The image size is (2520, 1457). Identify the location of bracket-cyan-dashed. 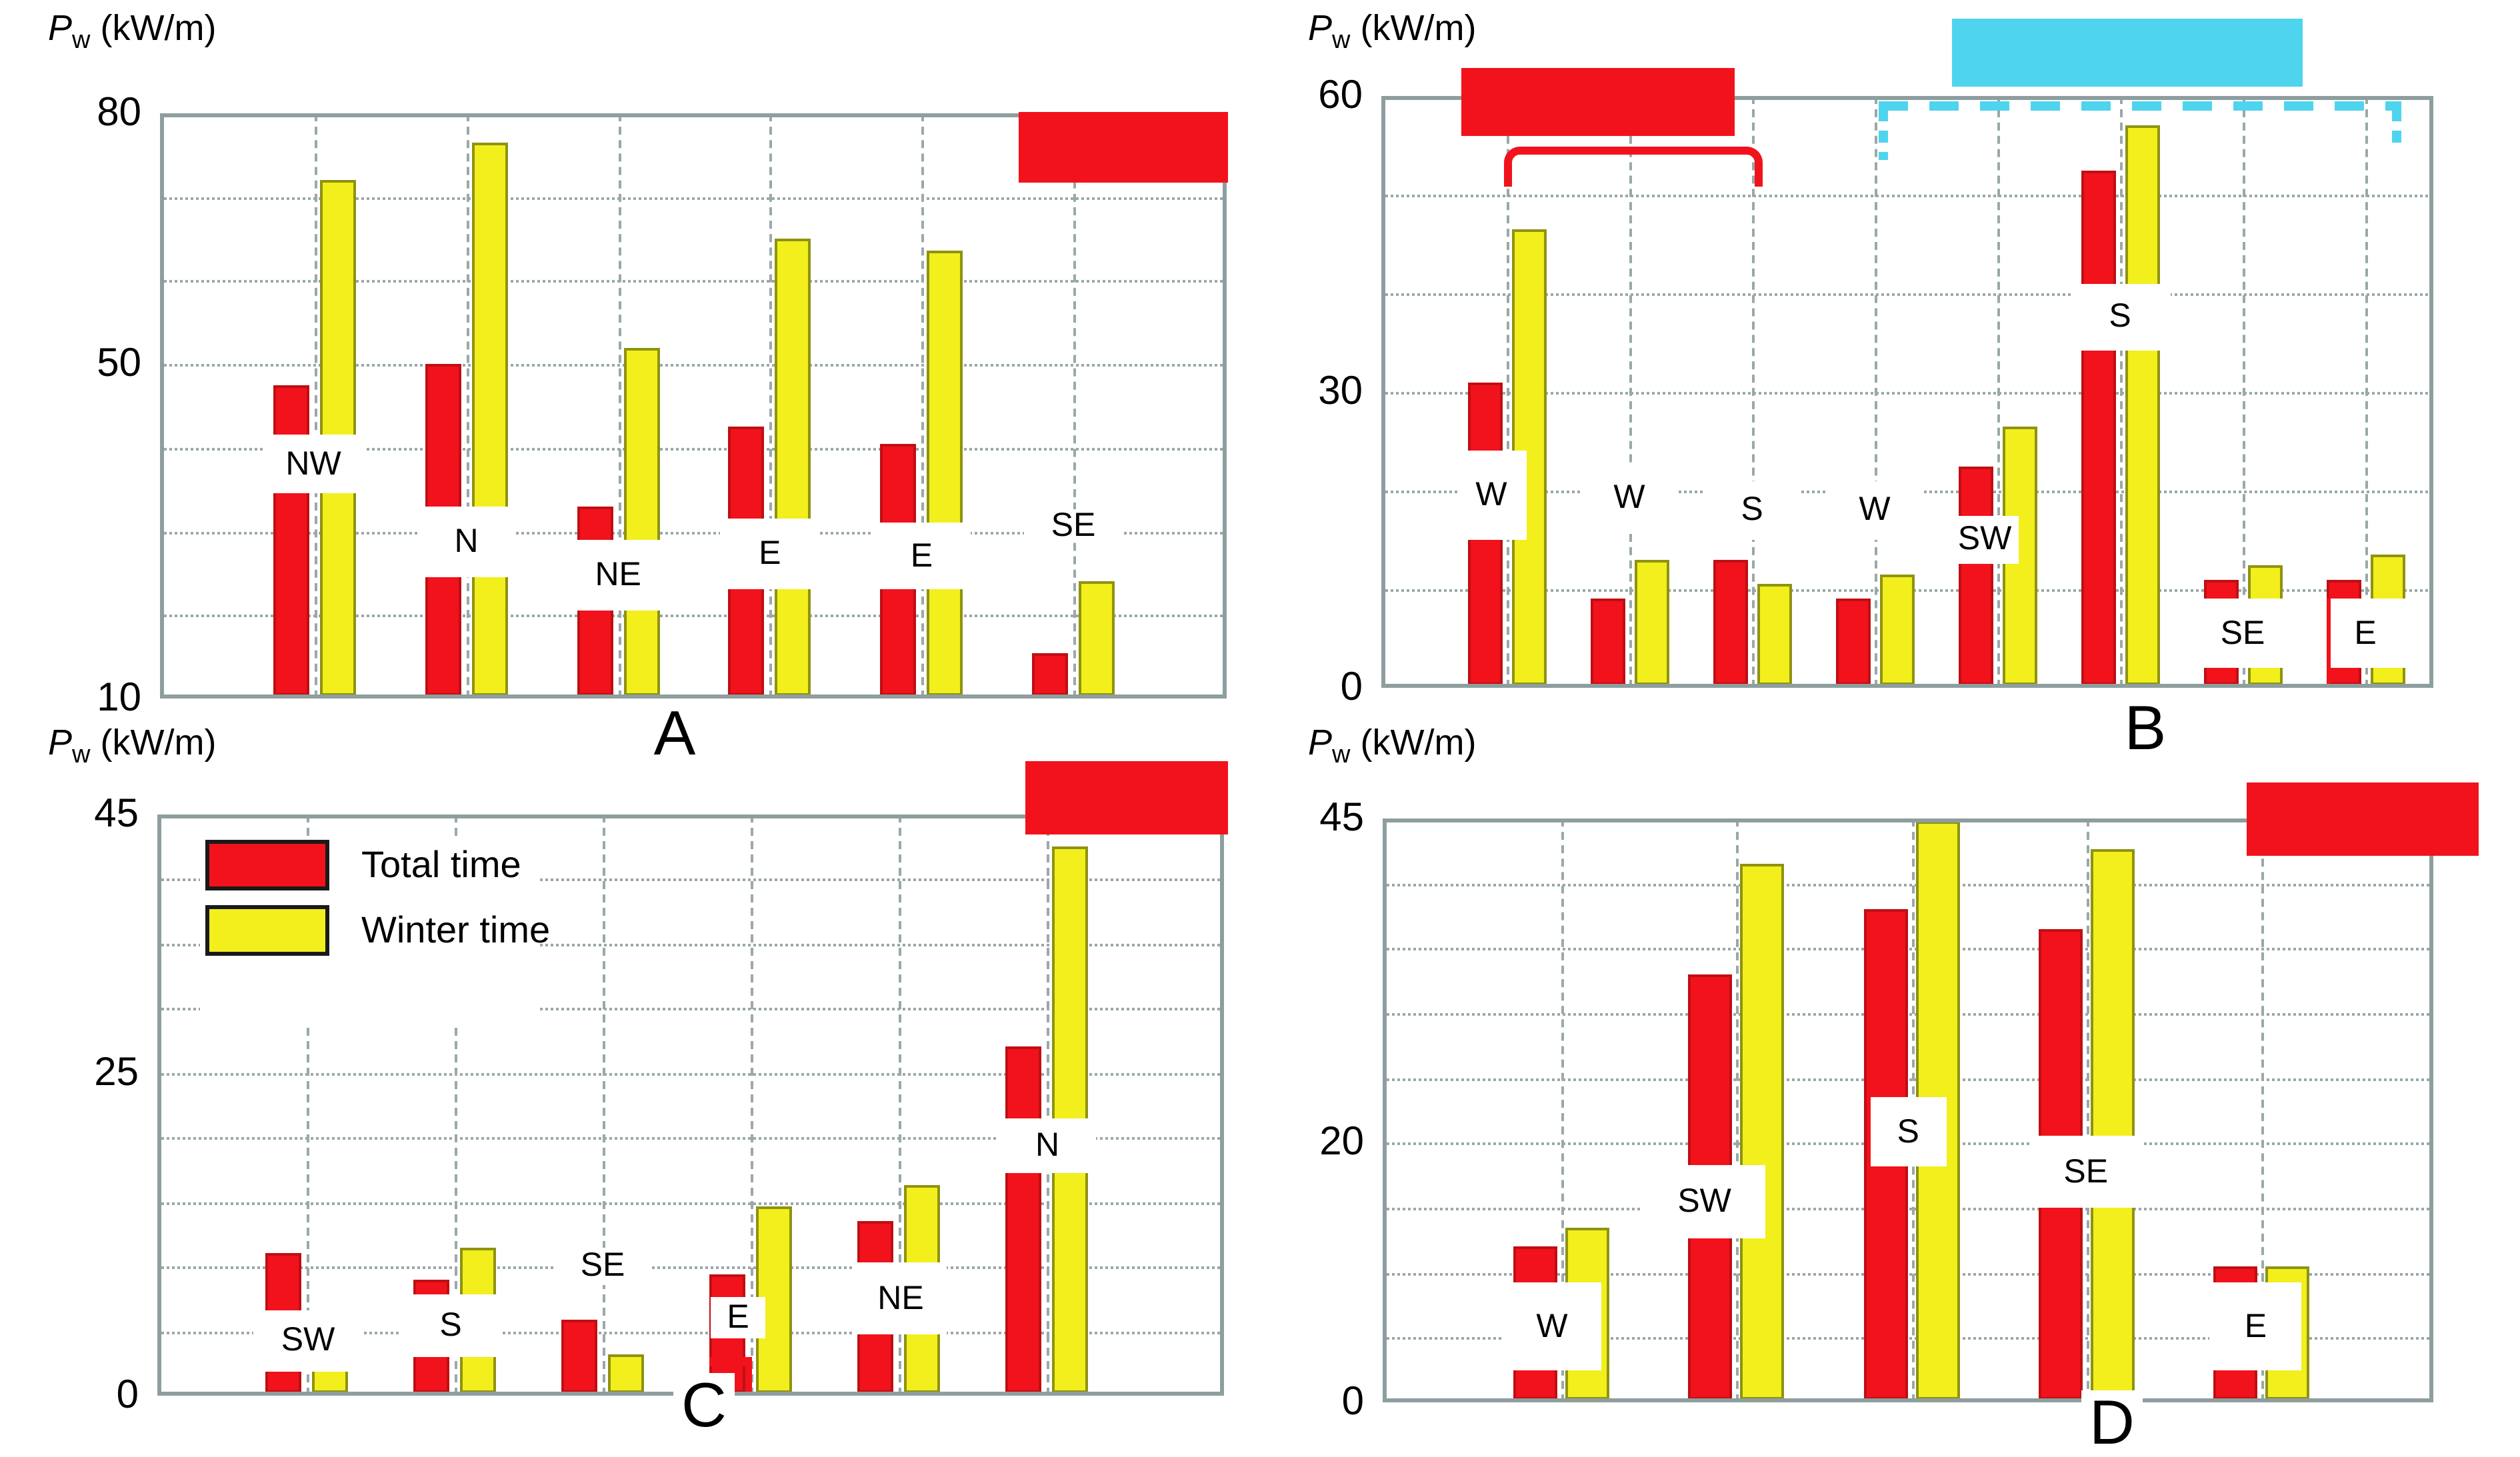
(2140, 106).